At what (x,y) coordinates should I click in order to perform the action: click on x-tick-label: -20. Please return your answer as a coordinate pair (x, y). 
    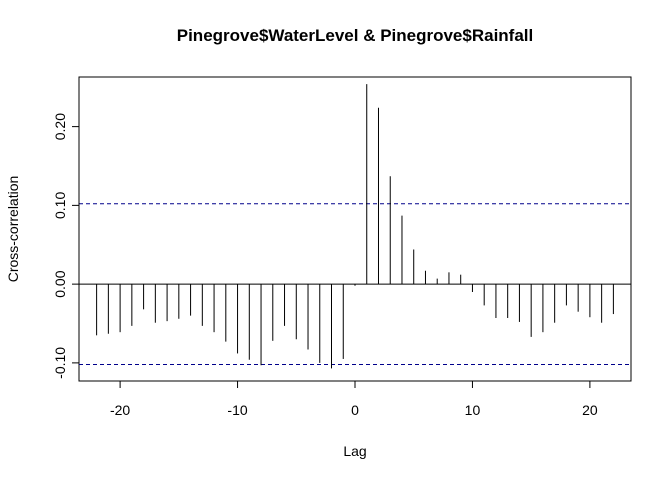
    Looking at the image, I should click on (120, 410).